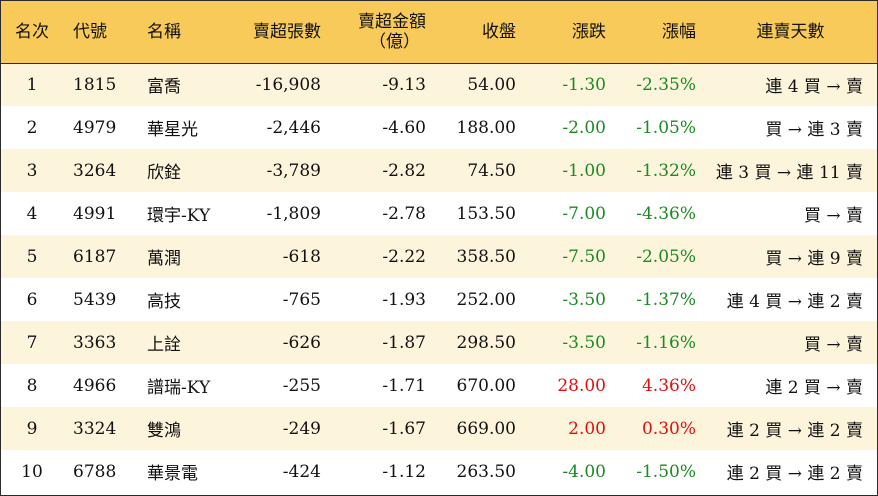  I want to click on cell-sell-streak: 連 2 買 → 賣, so click(814, 388).